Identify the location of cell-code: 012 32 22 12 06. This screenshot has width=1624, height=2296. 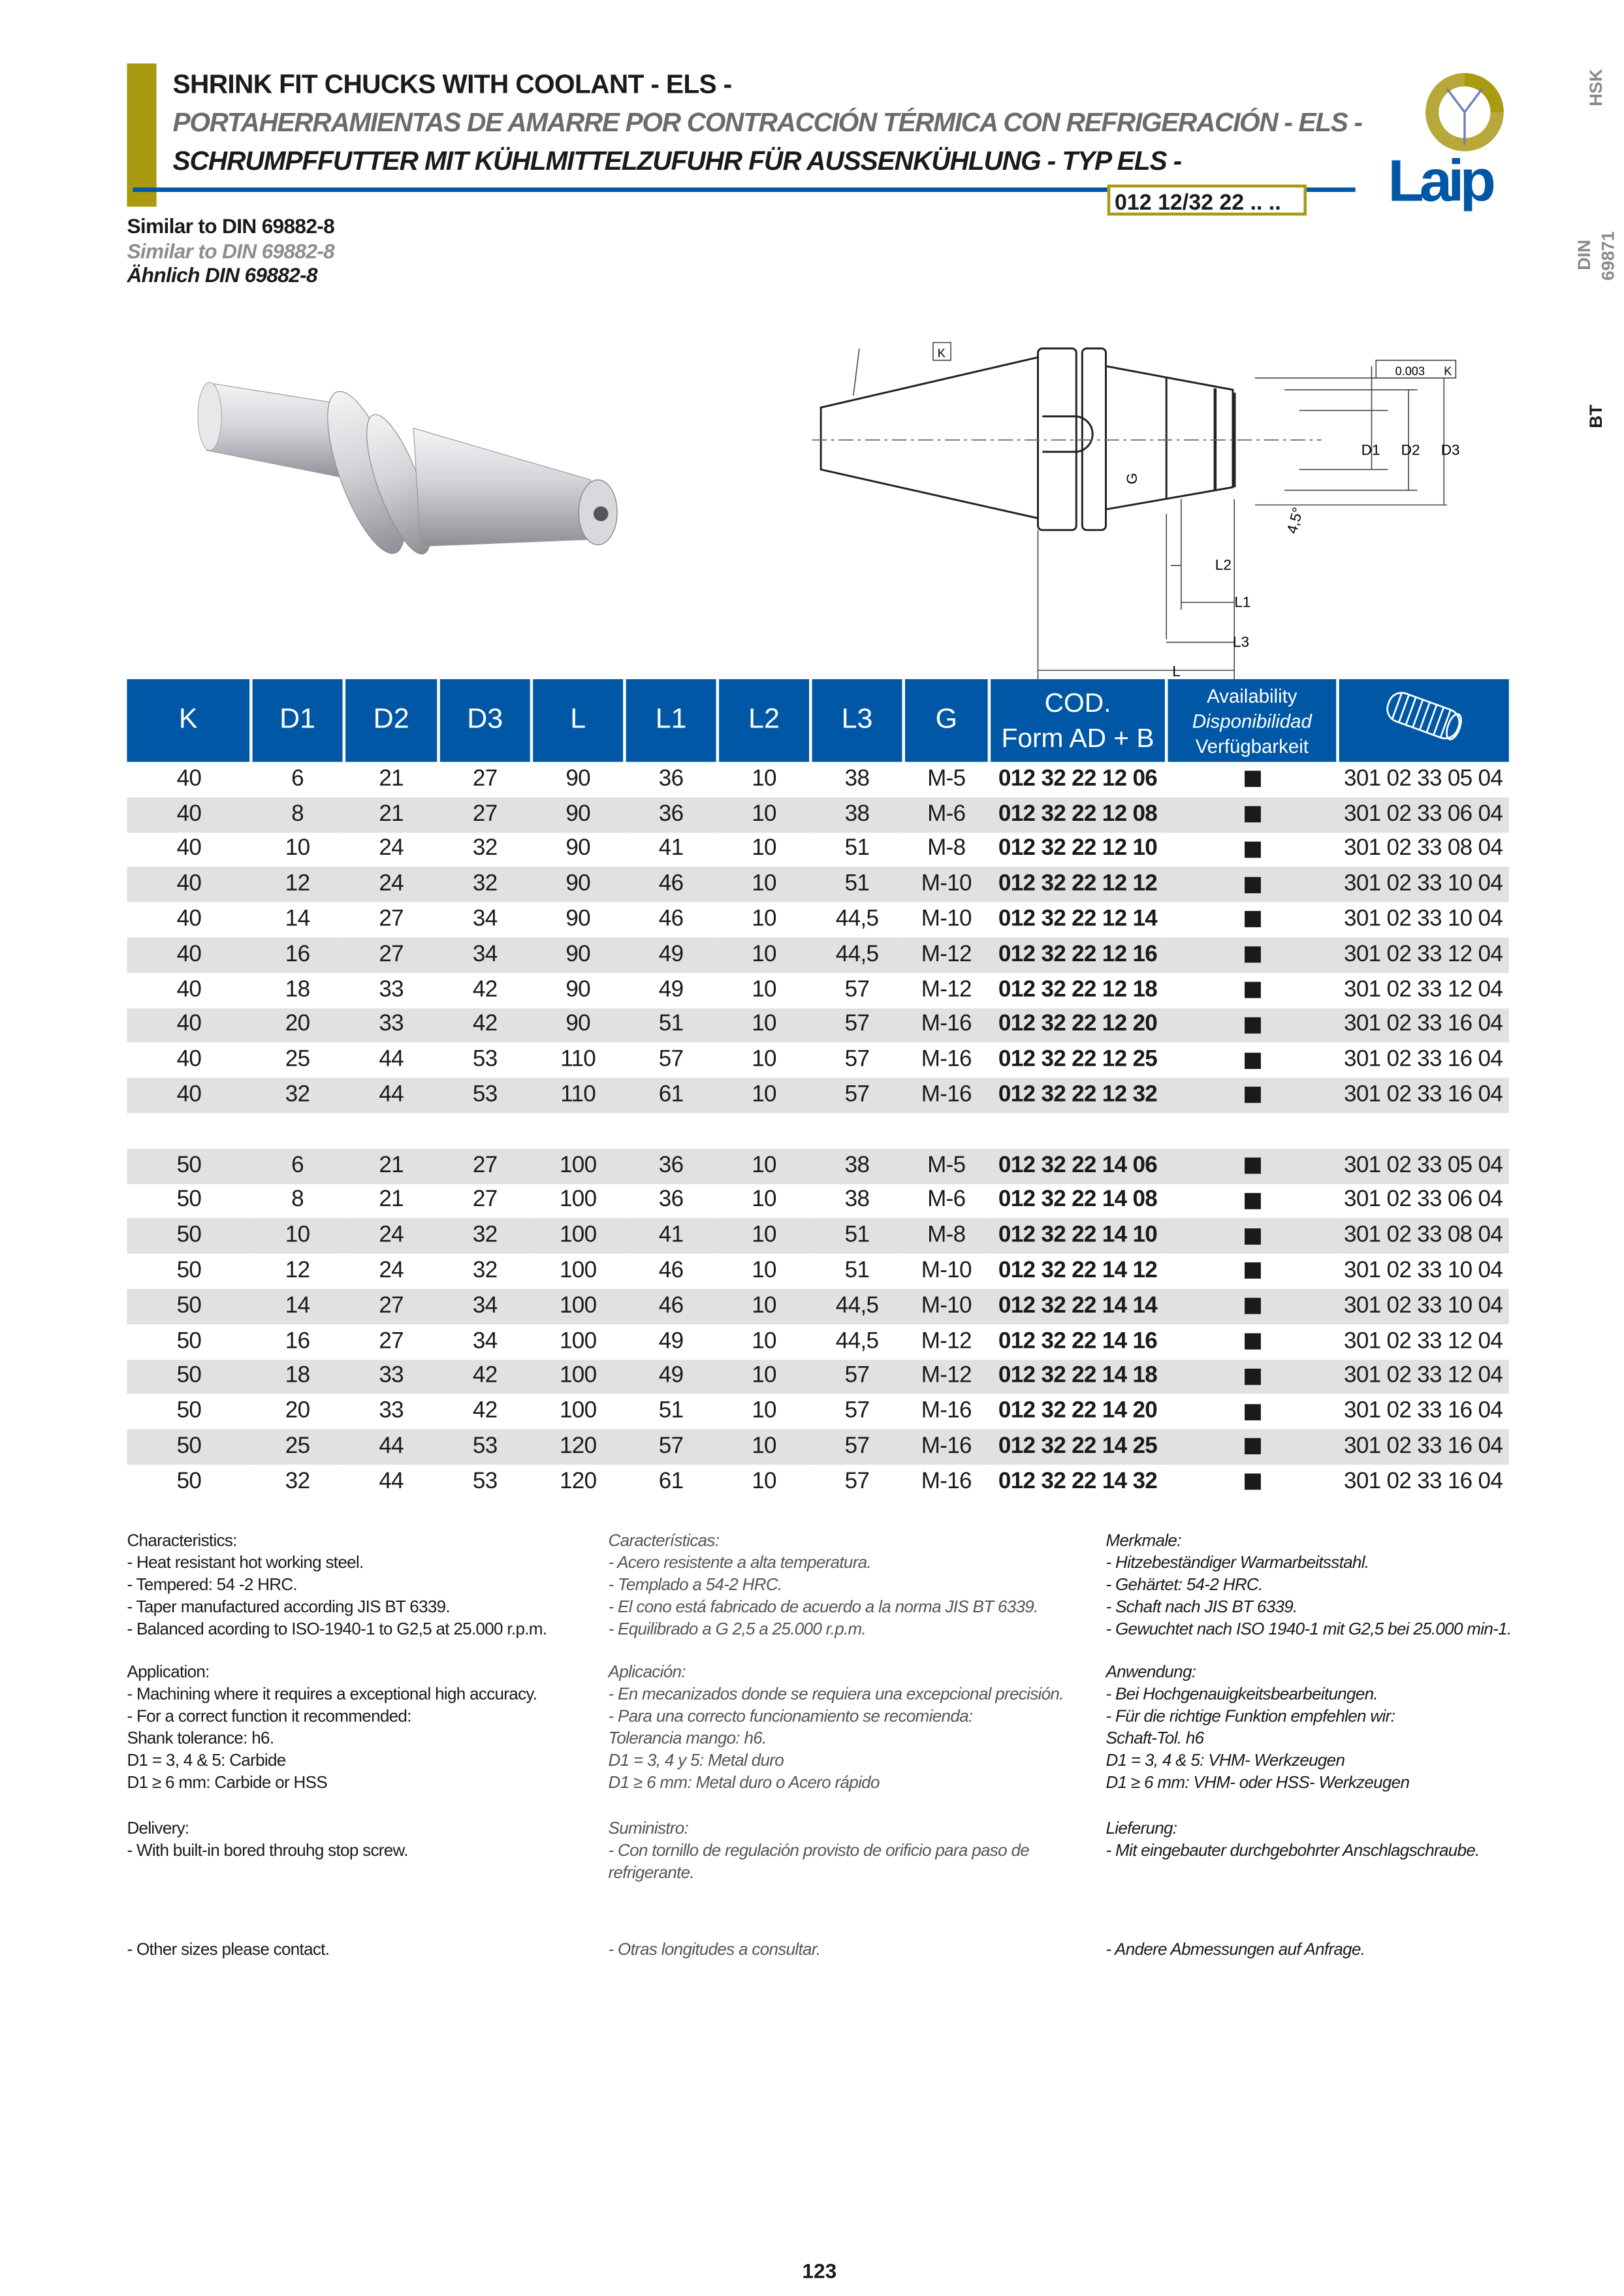
(1078, 778).